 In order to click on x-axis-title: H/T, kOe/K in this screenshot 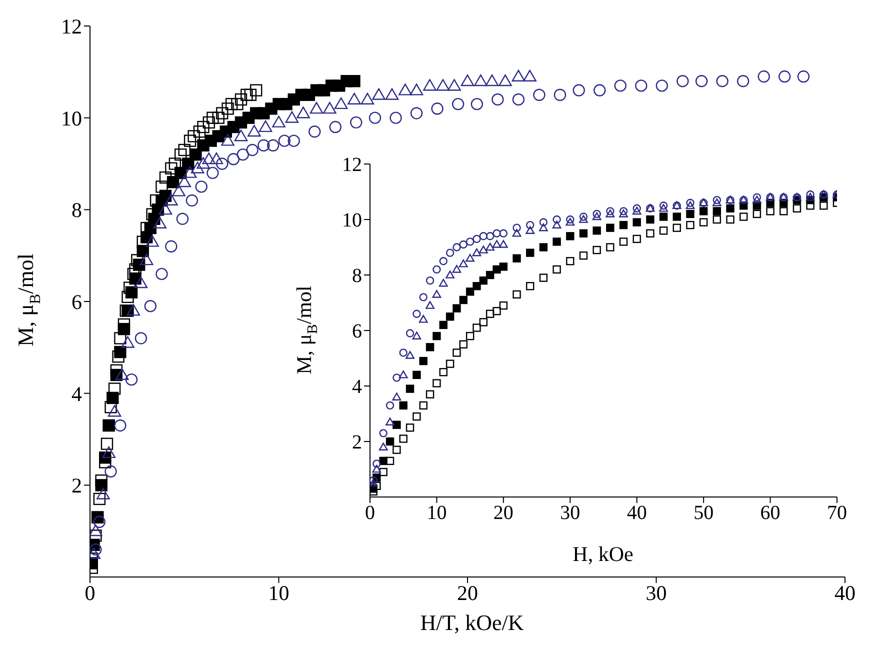, I will do `click(472, 622)`.